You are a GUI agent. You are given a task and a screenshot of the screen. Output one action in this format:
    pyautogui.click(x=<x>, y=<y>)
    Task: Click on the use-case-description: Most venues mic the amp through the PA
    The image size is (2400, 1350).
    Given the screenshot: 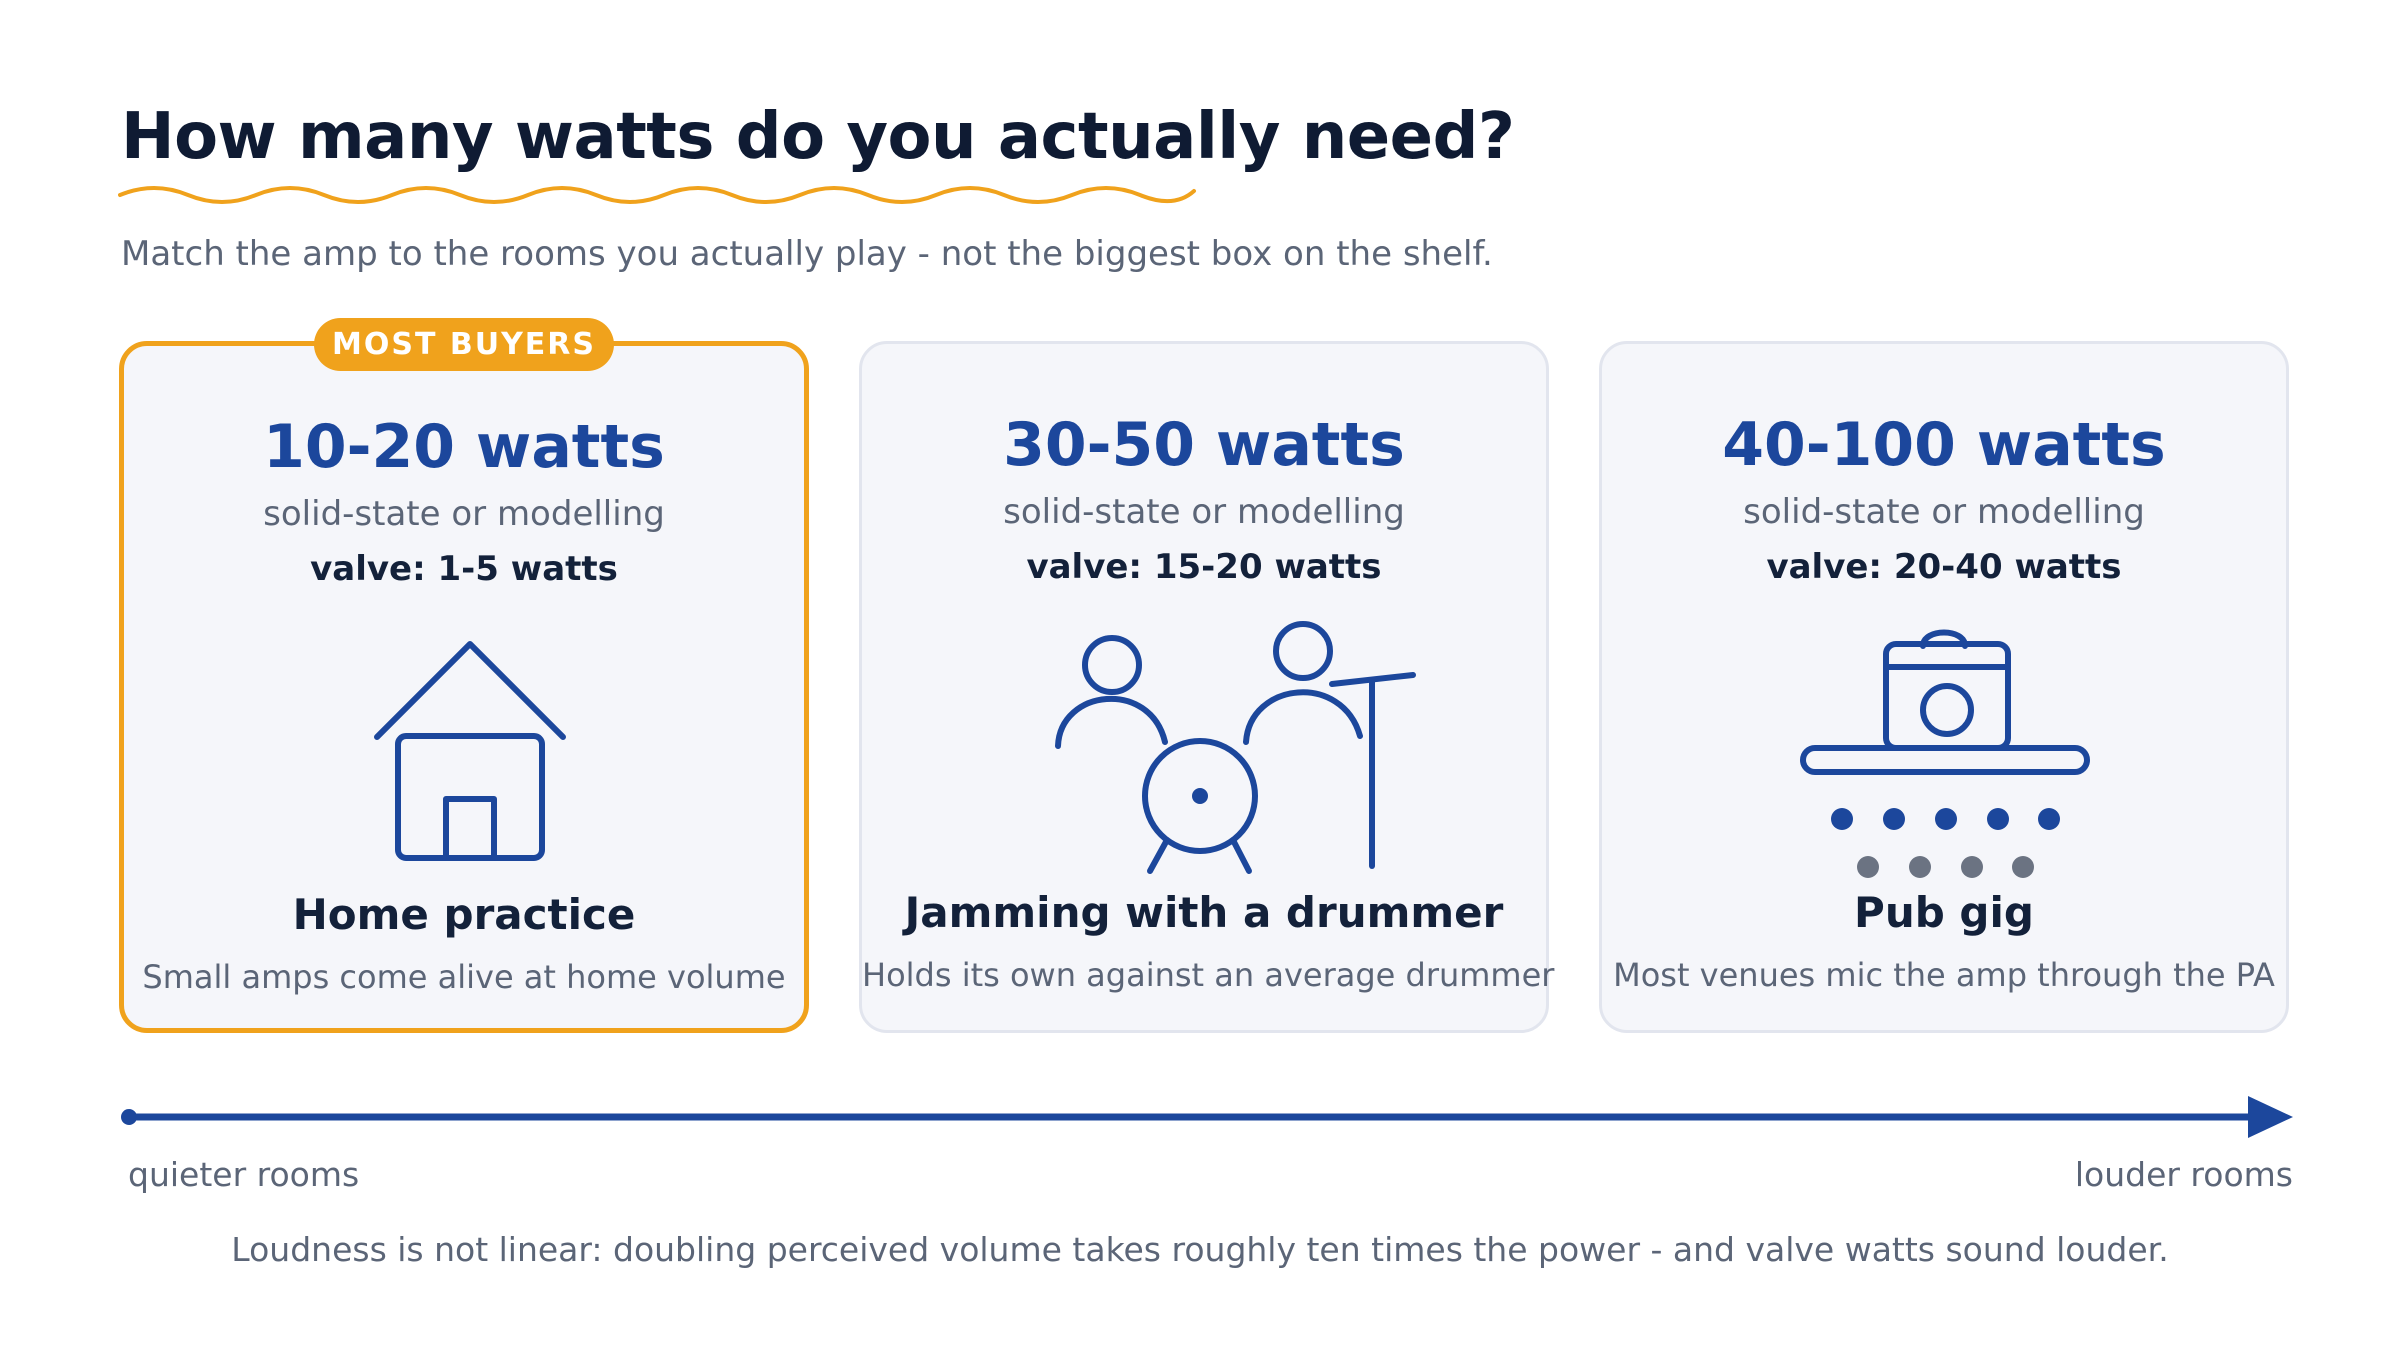 What is the action you would take?
    pyautogui.click(x=1944, y=975)
    